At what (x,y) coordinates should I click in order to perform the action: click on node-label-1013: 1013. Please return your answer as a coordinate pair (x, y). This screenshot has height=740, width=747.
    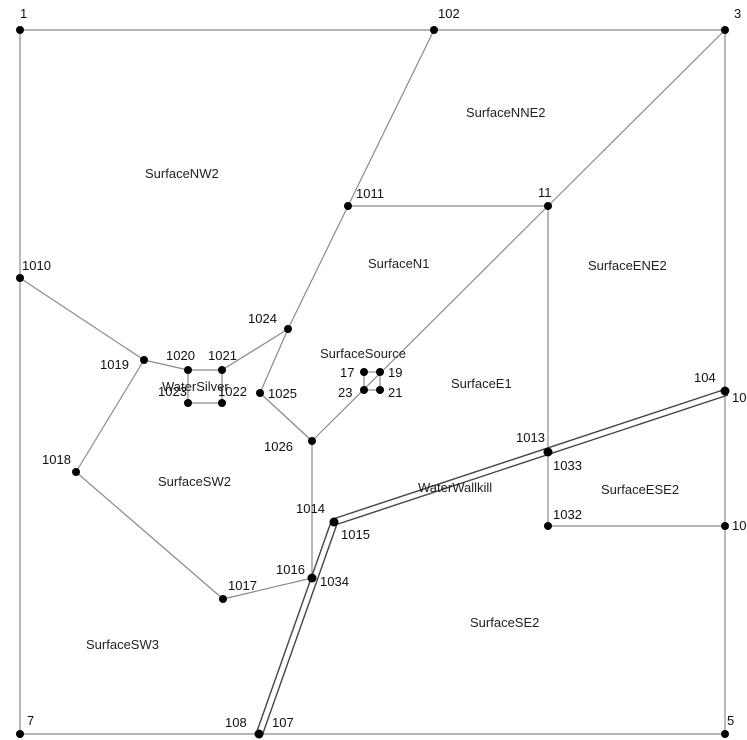
    Looking at the image, I should click on (530, 437).